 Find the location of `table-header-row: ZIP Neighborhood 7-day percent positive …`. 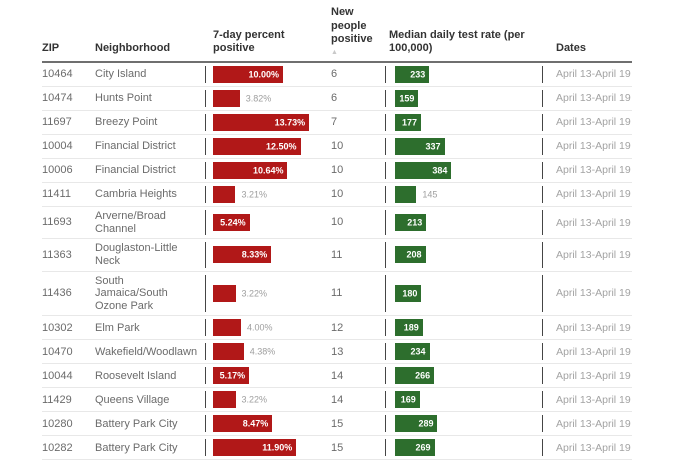

table-header-row: ZIP Neighborhood 7-day percent positive … is located at coordinates (337, 31).